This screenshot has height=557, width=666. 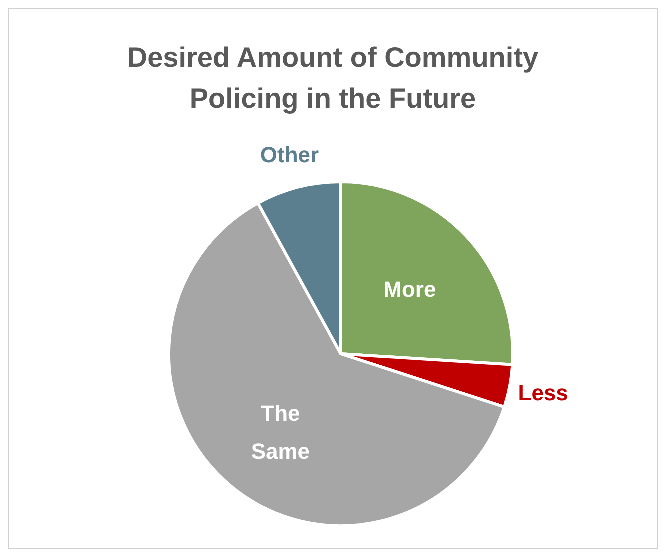 What do you see at coordinates (280, 432) in the screenshot?
I see `slice-label: The Same` at bounding box center [280, 432].